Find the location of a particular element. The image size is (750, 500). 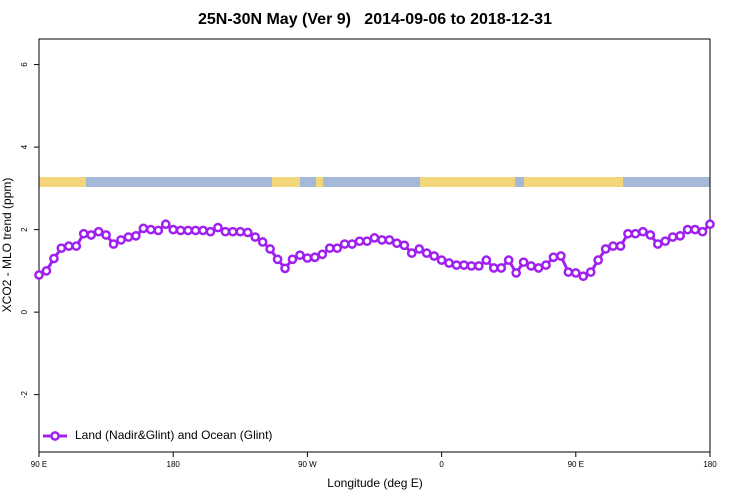

x-tick-label: 180 is located at coordinates (174, 464).